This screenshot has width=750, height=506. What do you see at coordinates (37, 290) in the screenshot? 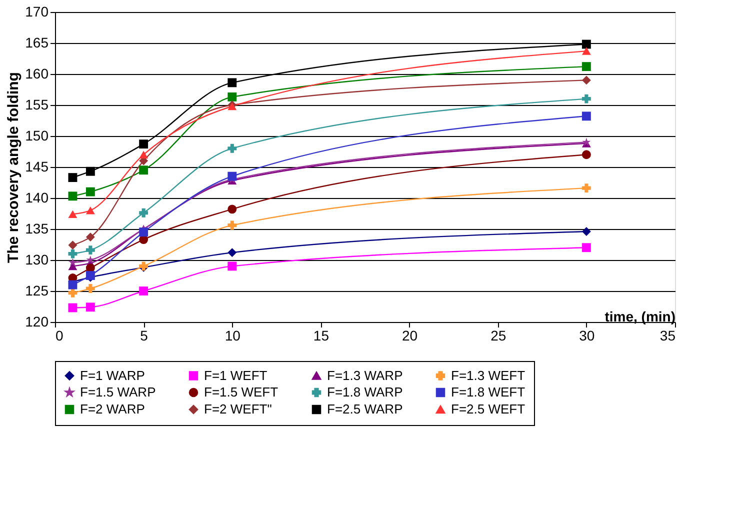
I see `y-tick-label: 125` at bounding box center [37, 290].